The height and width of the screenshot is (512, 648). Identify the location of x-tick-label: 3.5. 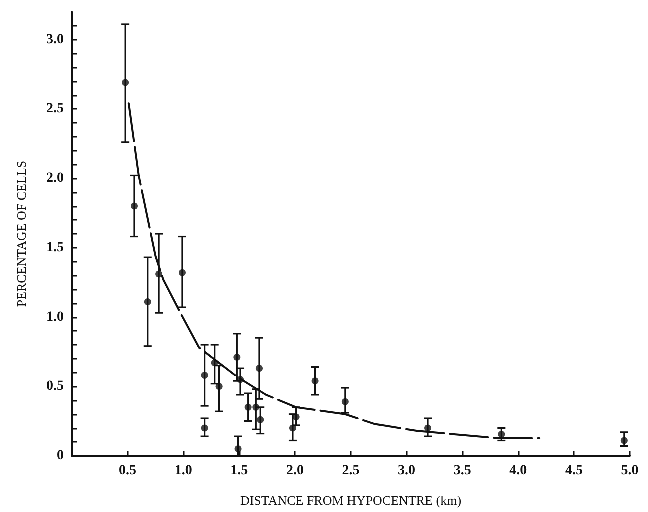
(463, 471).